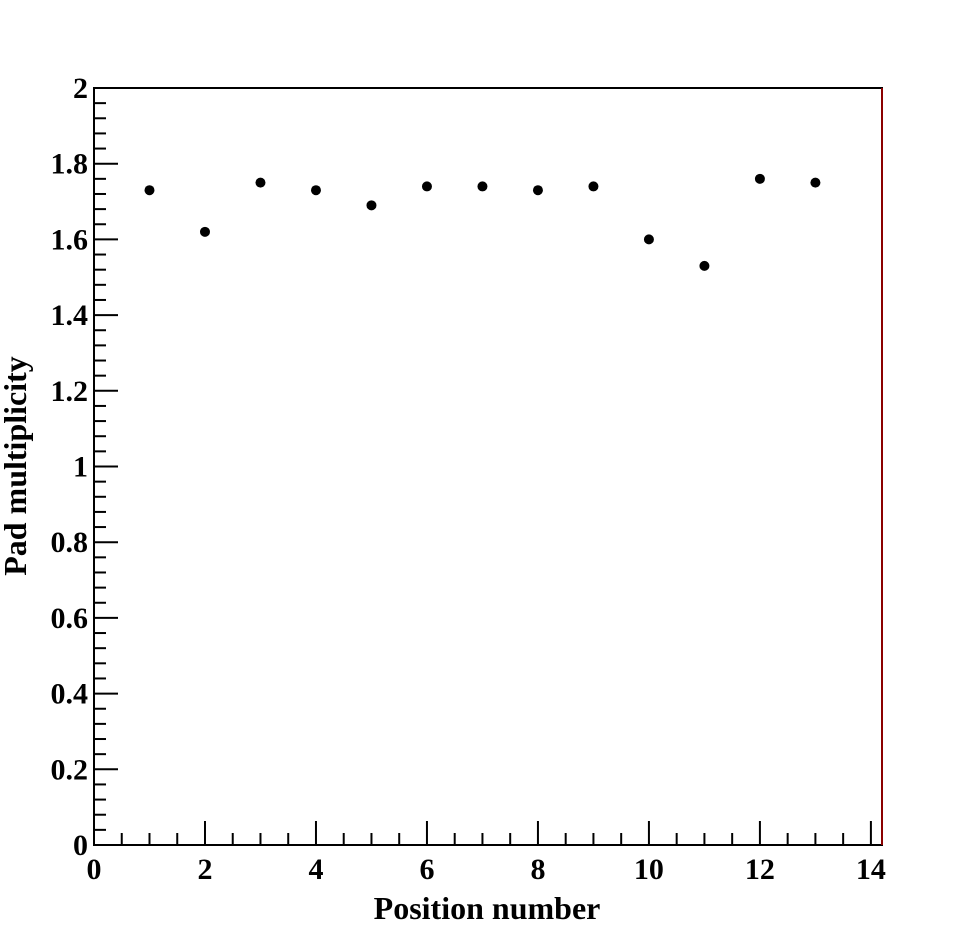 Image resolution: width=957 pixels, height=930 pixels. I want to click on x-tick-label: 12, so click(760, 869).